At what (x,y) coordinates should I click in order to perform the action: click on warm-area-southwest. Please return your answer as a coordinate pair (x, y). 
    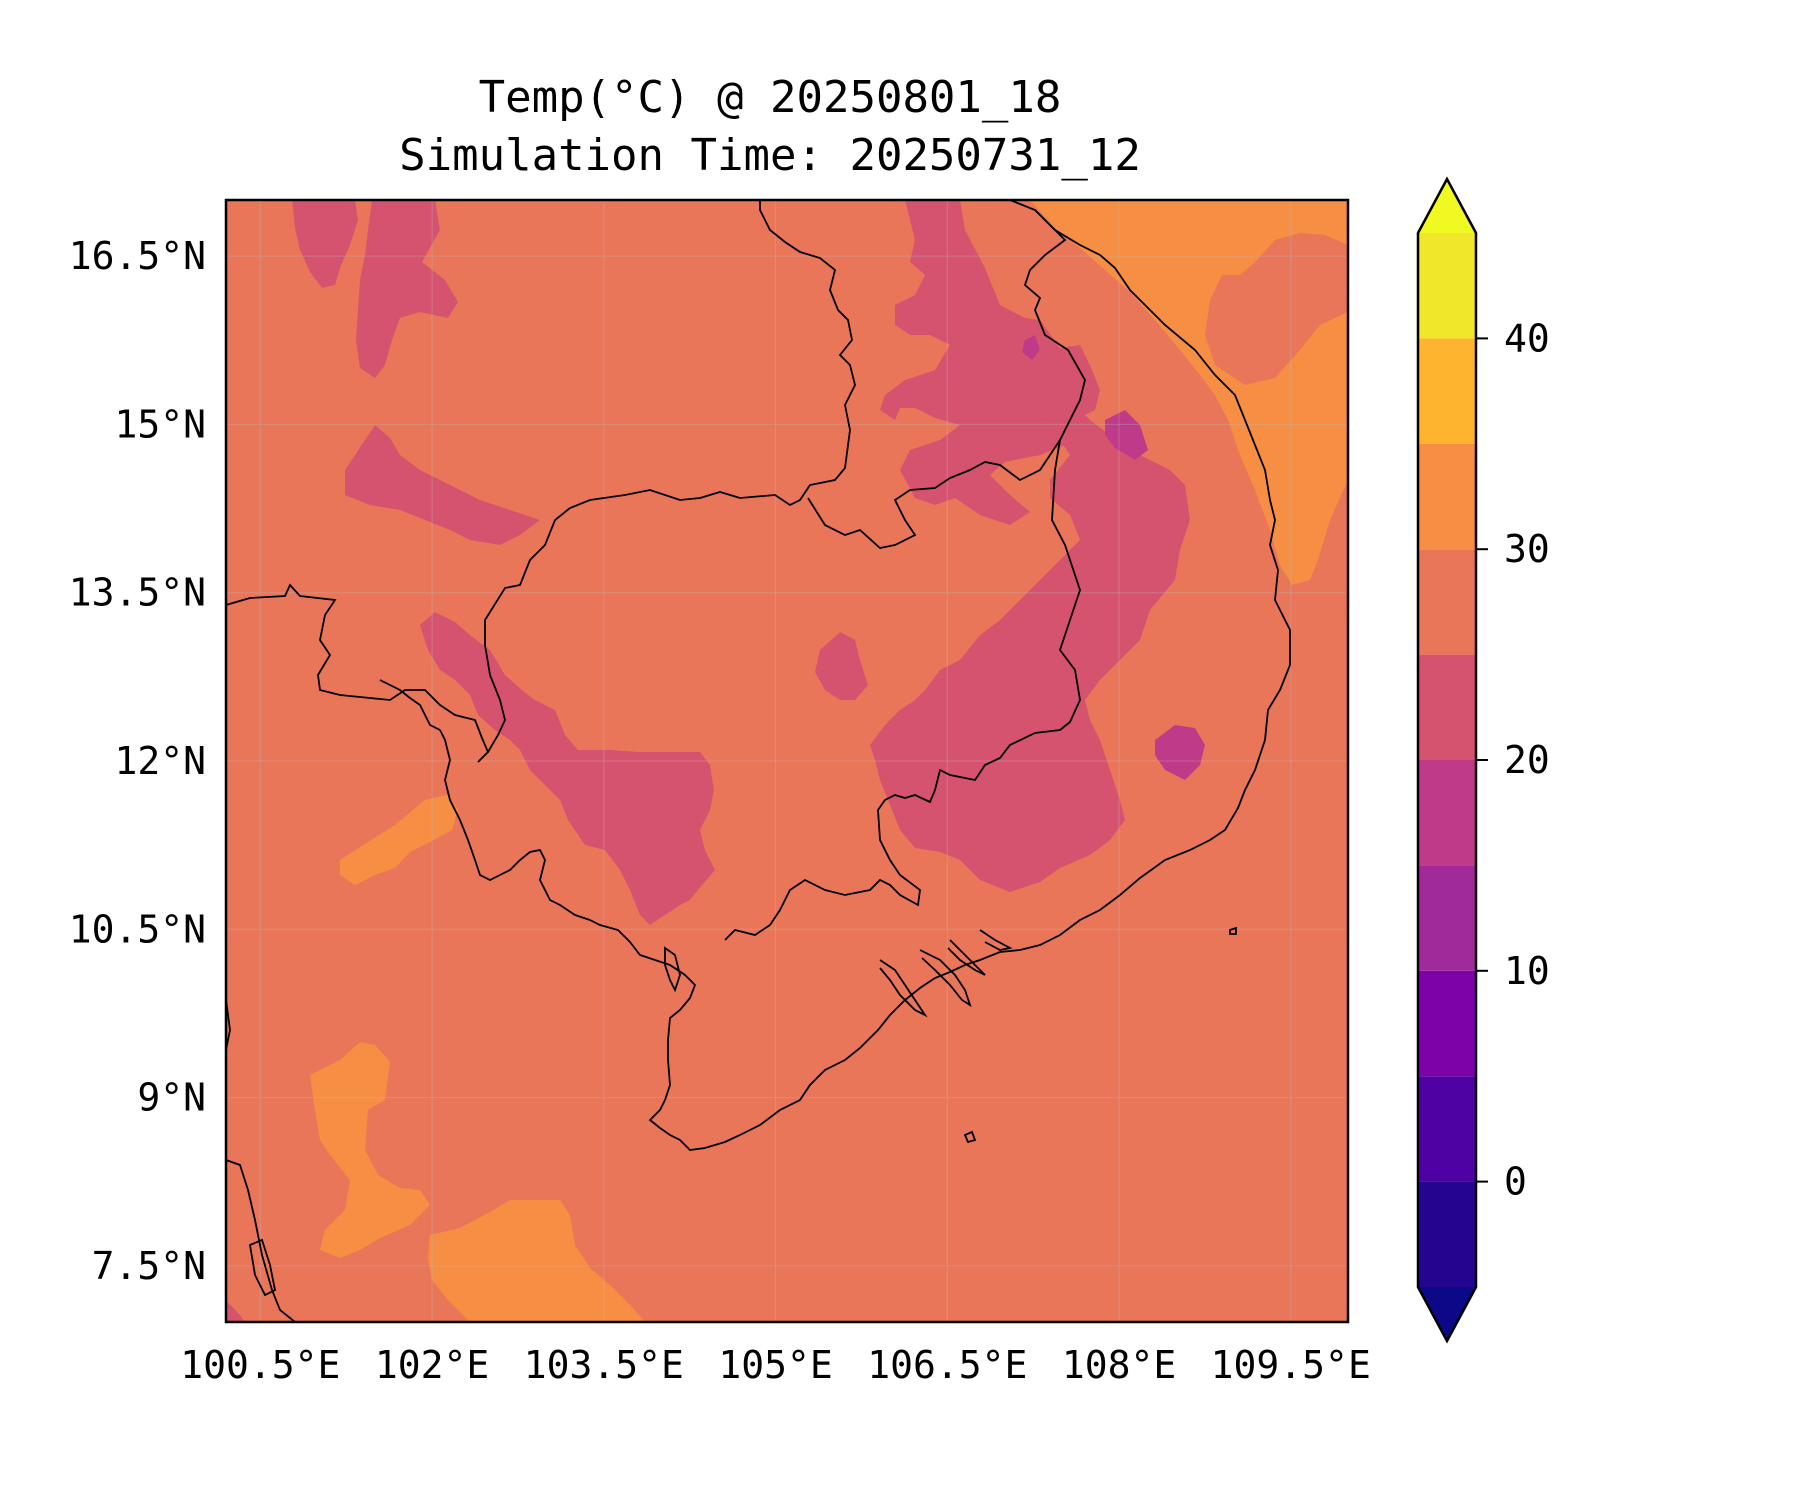
    Looking at the image, I should click on (370, 1150).